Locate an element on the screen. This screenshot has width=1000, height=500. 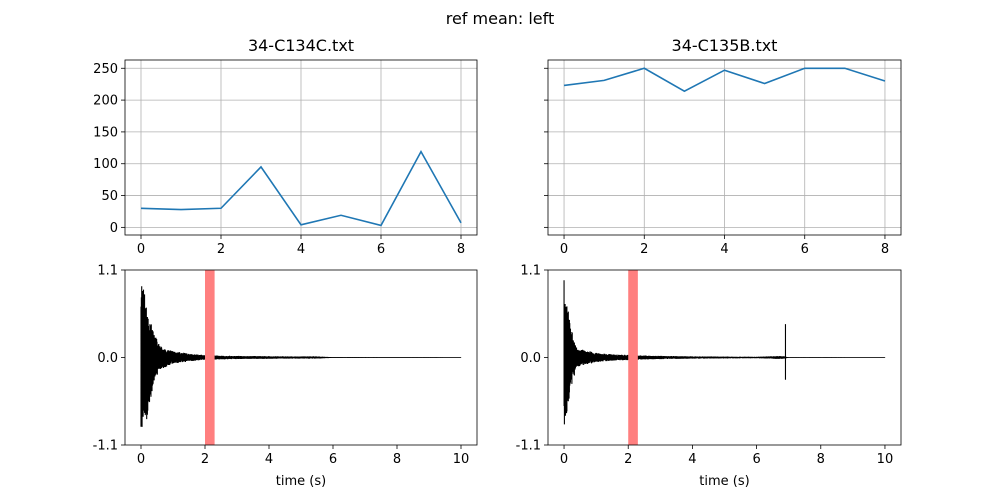
y-tick-label: 100 is located at coordinates (105, 164).